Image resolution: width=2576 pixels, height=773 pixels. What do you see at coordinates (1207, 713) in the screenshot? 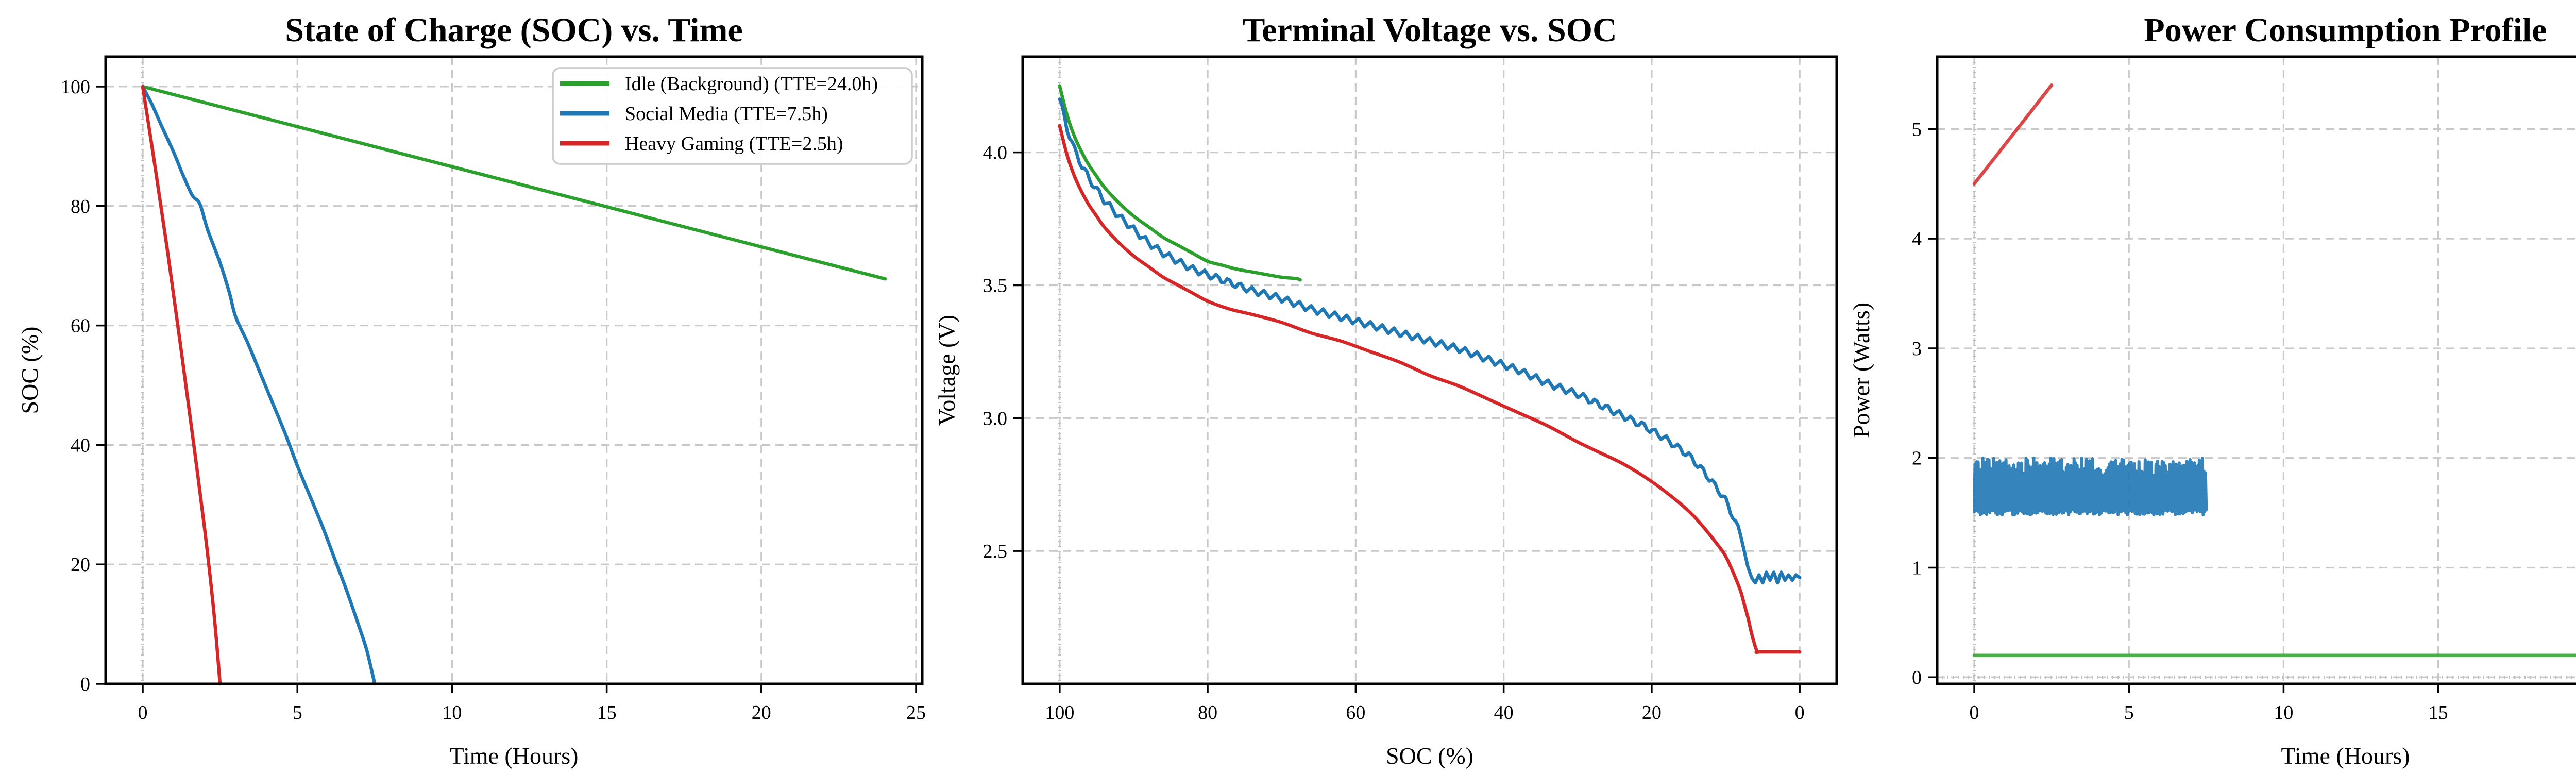
I see `x-tick-label: 80` at bounding box center [1207, 713].